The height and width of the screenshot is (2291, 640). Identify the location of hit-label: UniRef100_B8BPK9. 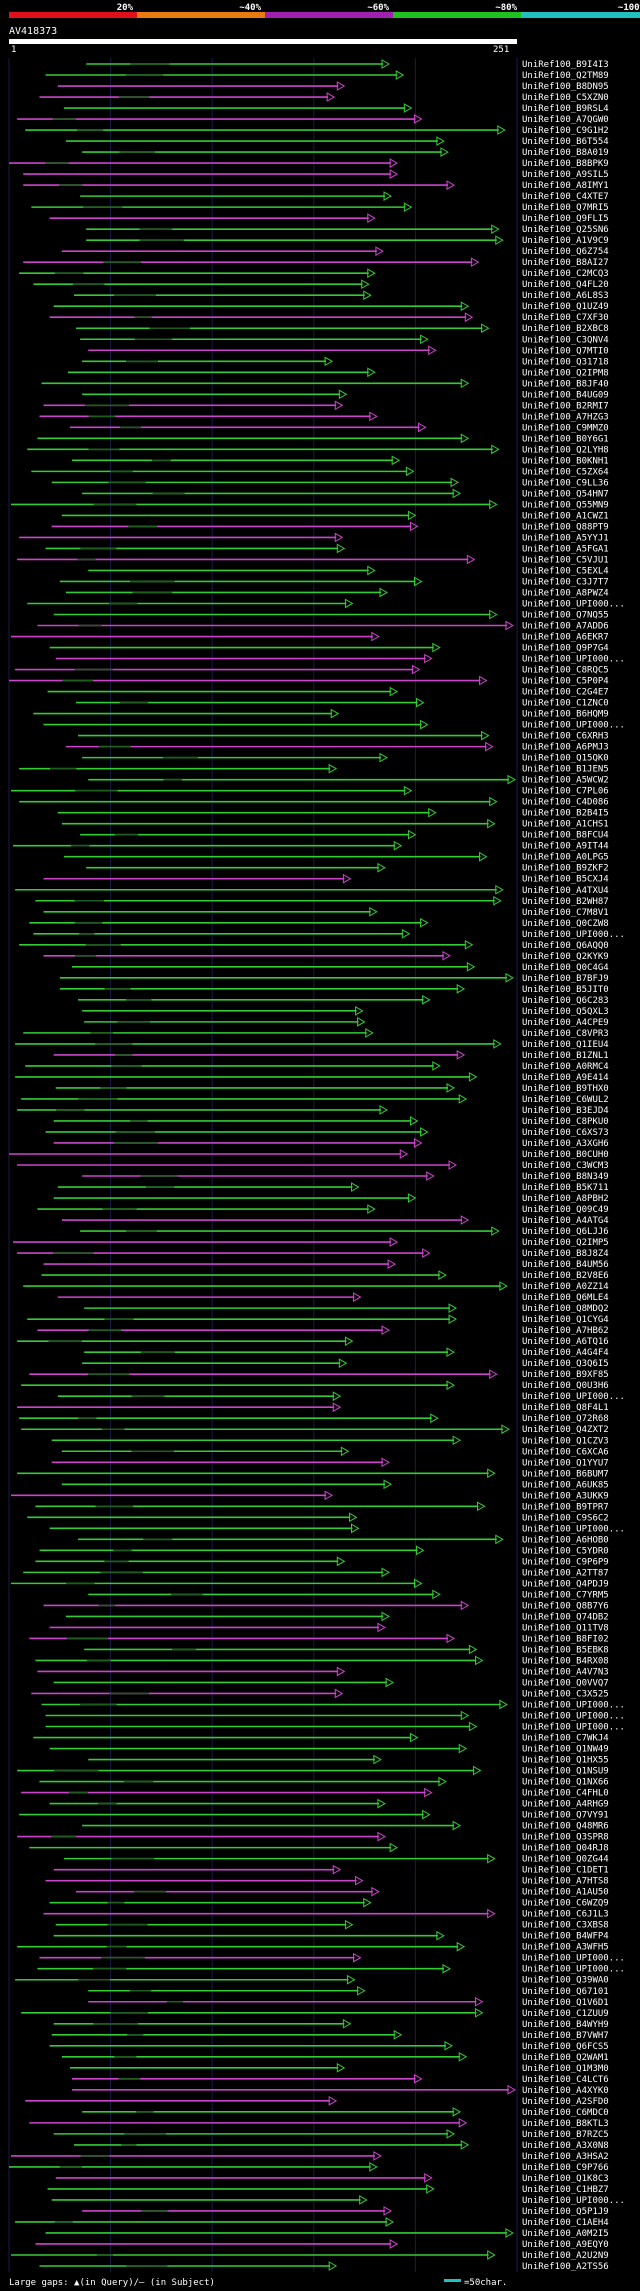
(565, 164).